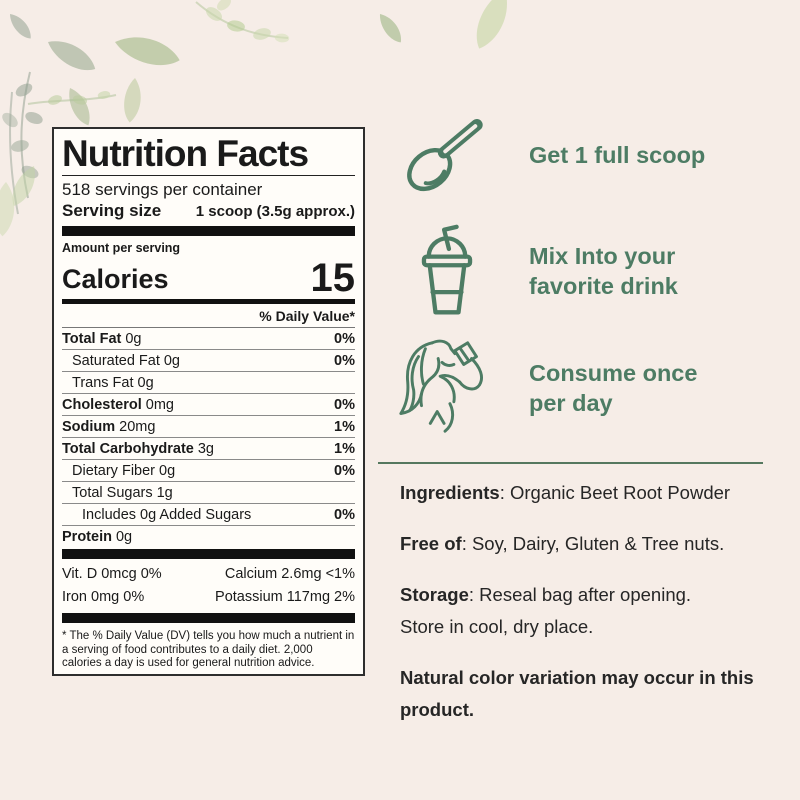 The image size is (800, 800). I want to click on daily-value-header: % Daily Value*, so click(208, 317).